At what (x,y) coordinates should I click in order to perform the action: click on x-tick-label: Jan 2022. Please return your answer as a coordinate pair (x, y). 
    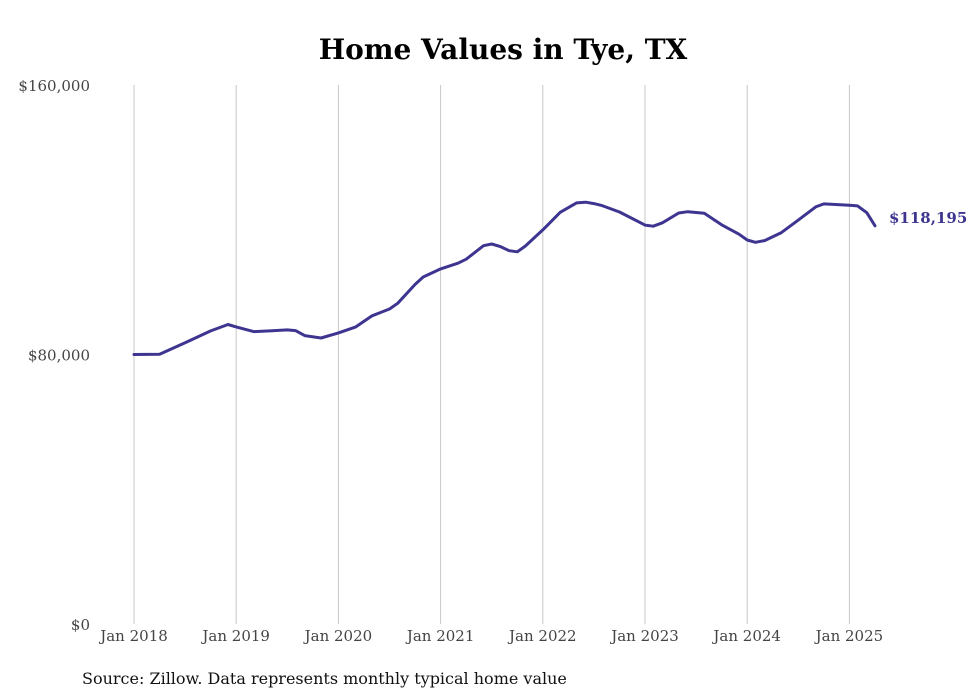
    Looking at the image, I should click on (542, 636).